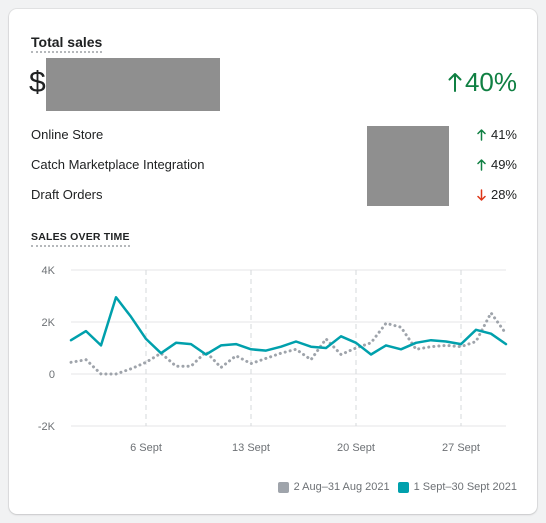  Describe the element at coordinates (490, 82) in the screenshot. I see `total-change-value: 40%` at that location.